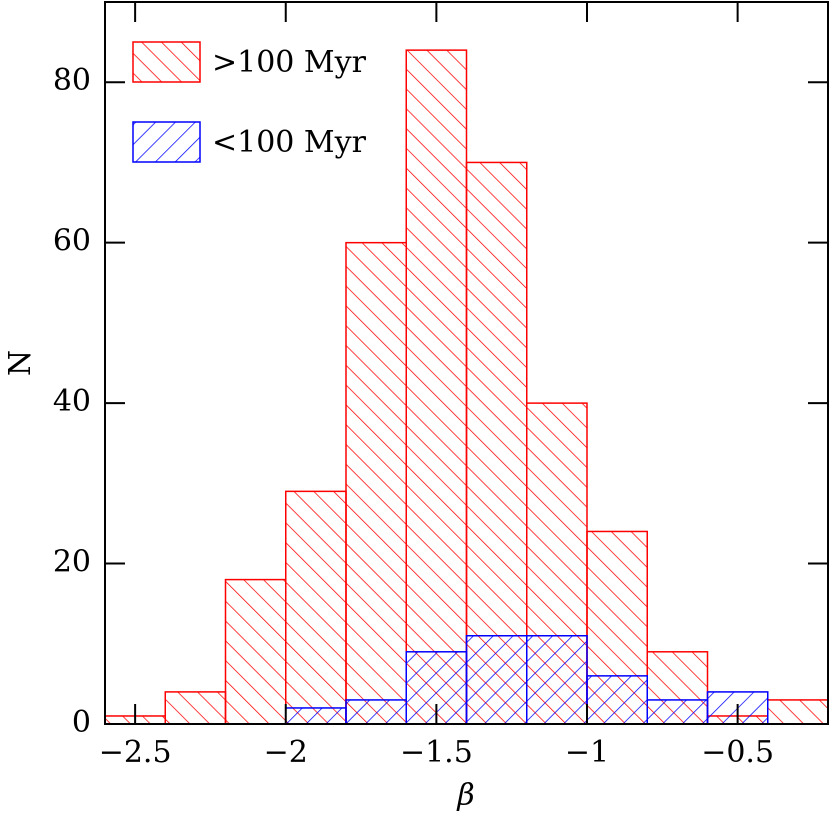 The image size is (830, 816). Describe the element at coordinates (465, 795) in the screenshot. I see `x-axis-label: β` at that location.